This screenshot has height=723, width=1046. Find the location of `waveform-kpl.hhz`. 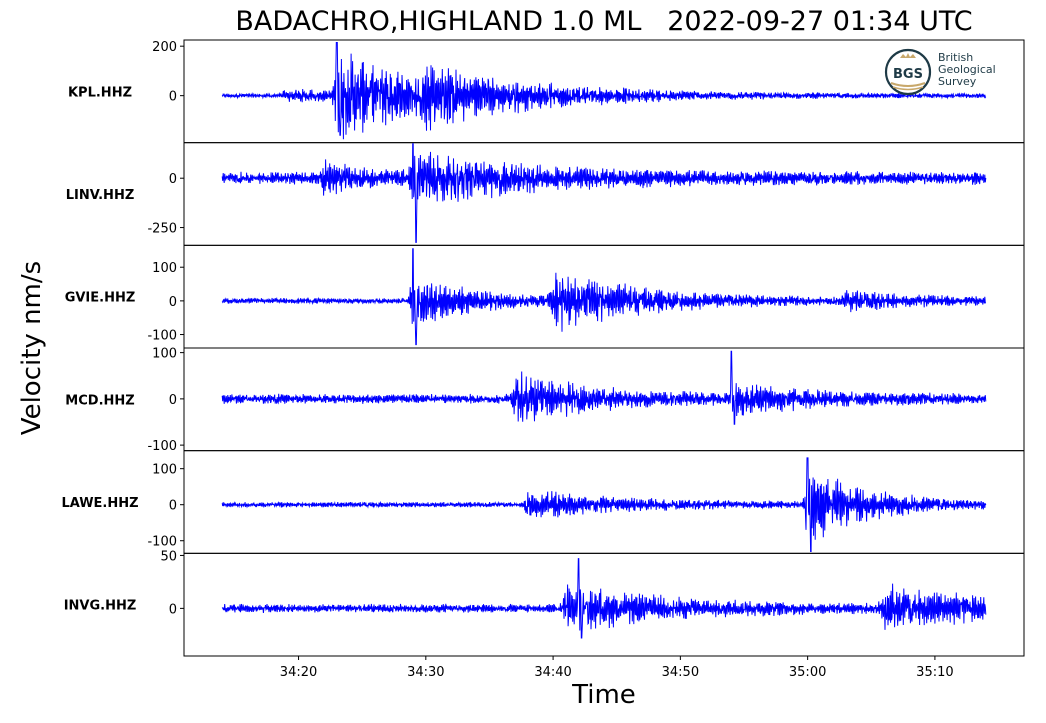

waveform-kpl.hhz is located at coordinates (604, 91).